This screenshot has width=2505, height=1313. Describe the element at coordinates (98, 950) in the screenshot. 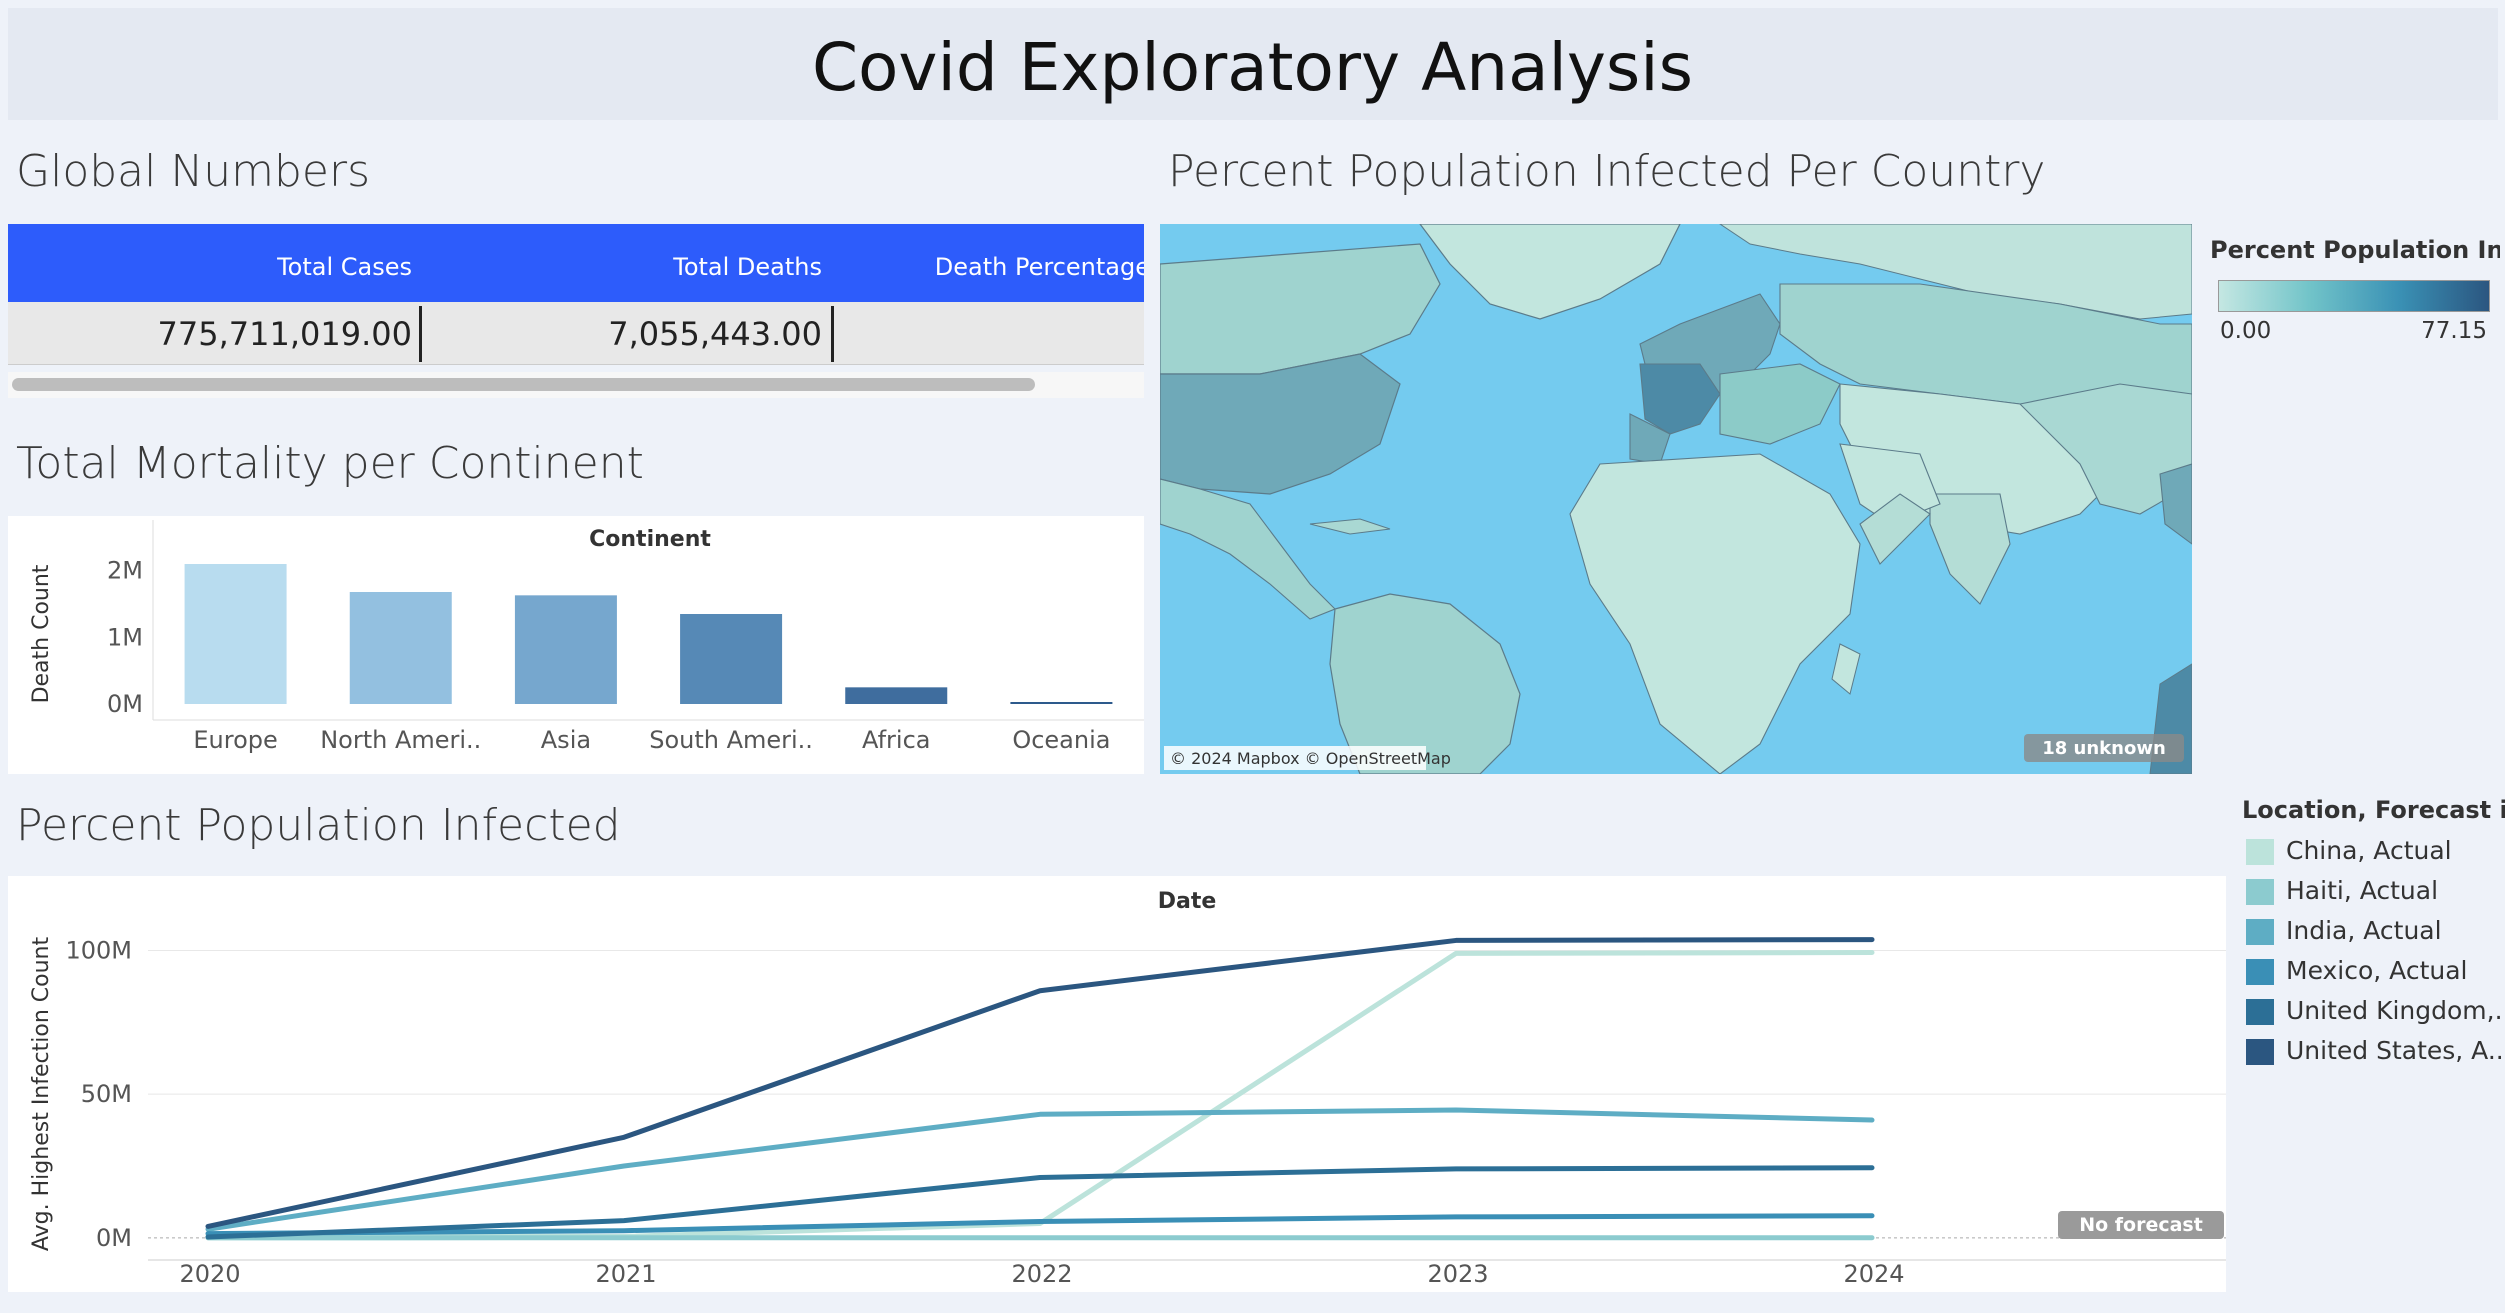

I see `line-y-tick: 100M` at that location.